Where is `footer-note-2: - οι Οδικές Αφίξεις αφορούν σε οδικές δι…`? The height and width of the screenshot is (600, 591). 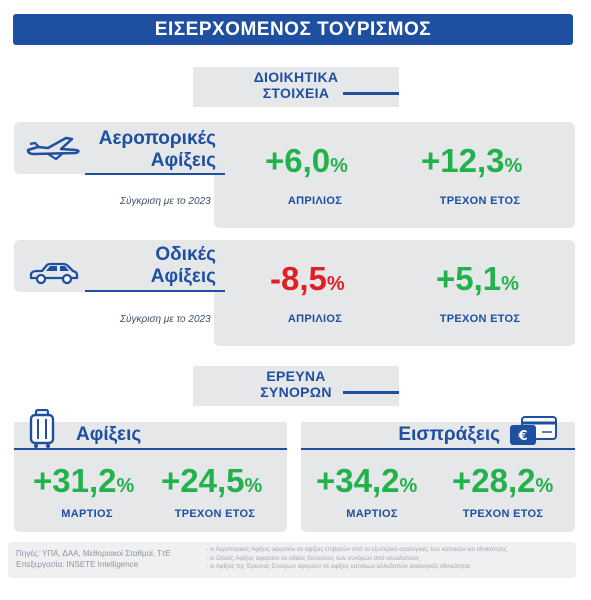 footer-note-2: - οι Οδικές Αφίξεις αφορούν σε οδικές δι… is located at coordinates (313, 558).